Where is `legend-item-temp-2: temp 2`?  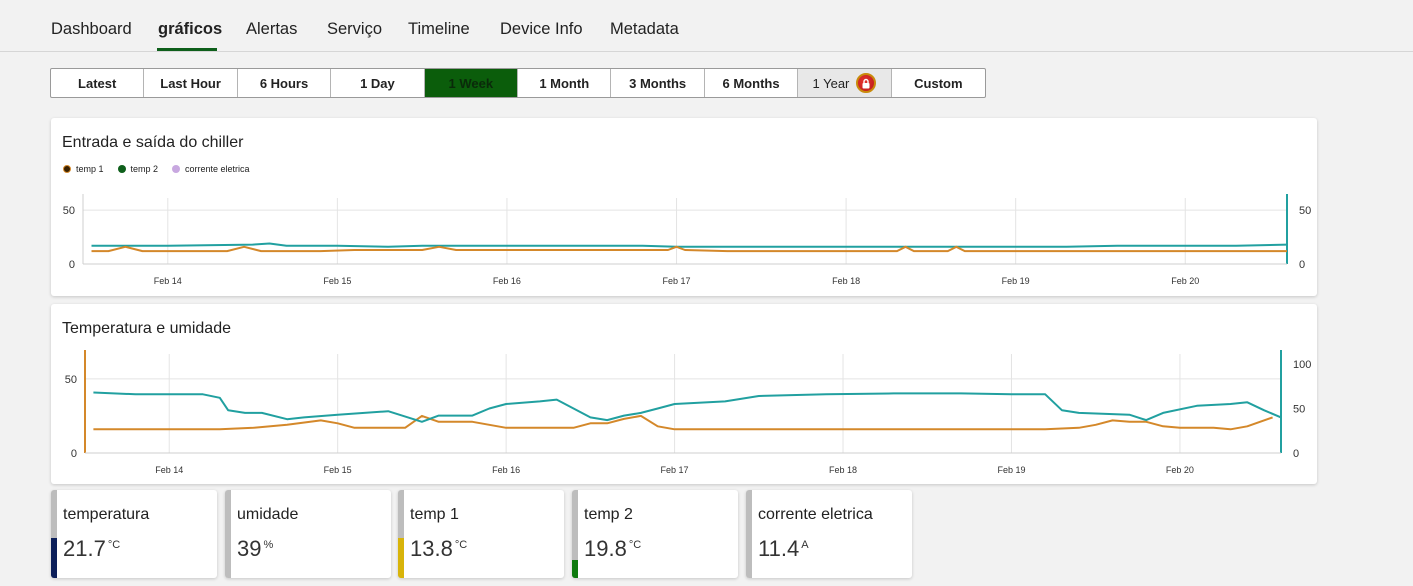 legend-item-temp-2: temp 2 is located at coordinates (138, 169).